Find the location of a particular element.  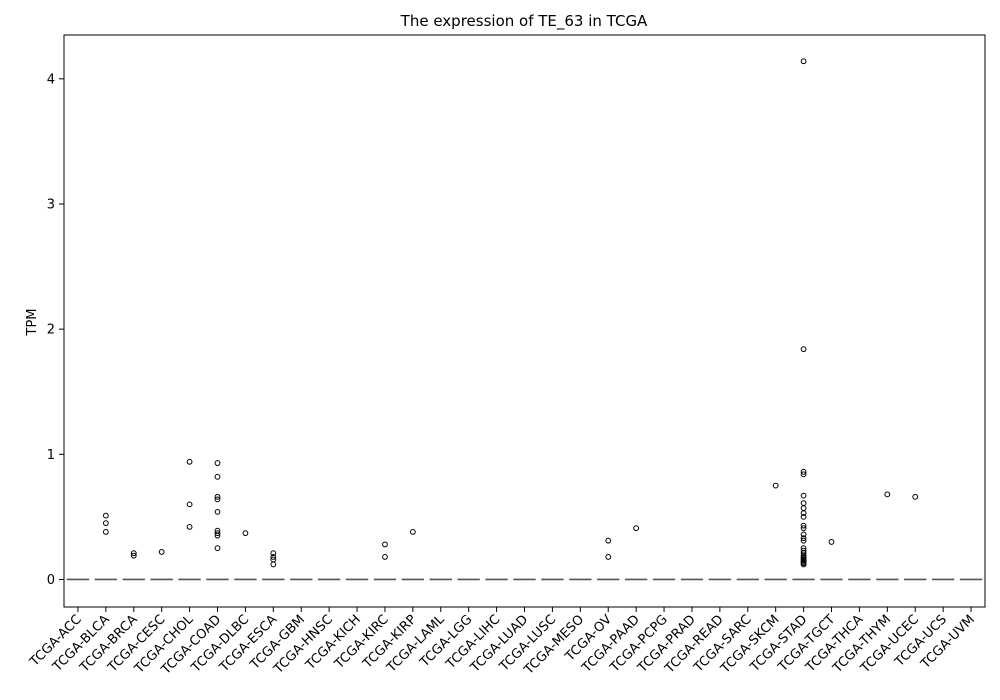

y-axis-label: TPM is located at coordinates (32, 323).